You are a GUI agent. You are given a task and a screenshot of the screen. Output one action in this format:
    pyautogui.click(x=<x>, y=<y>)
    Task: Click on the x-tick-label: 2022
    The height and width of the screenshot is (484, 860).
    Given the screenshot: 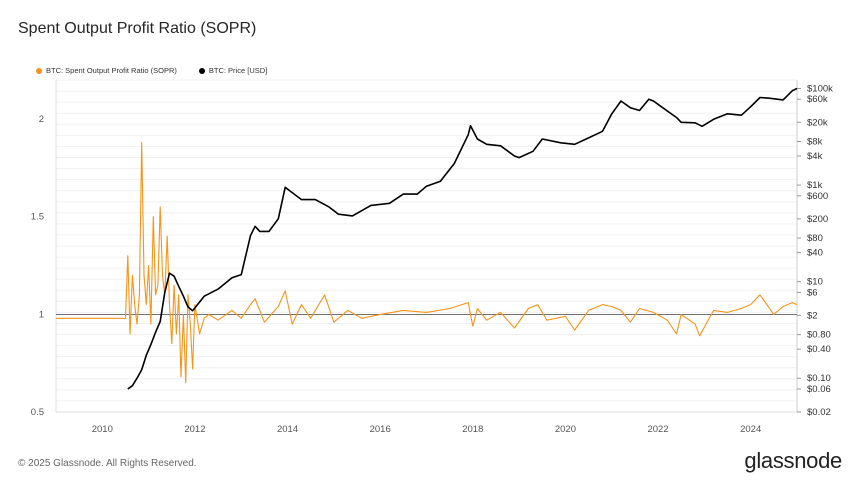 What is the action you would take?
    pyautogui.click(x=657, y=429)
    